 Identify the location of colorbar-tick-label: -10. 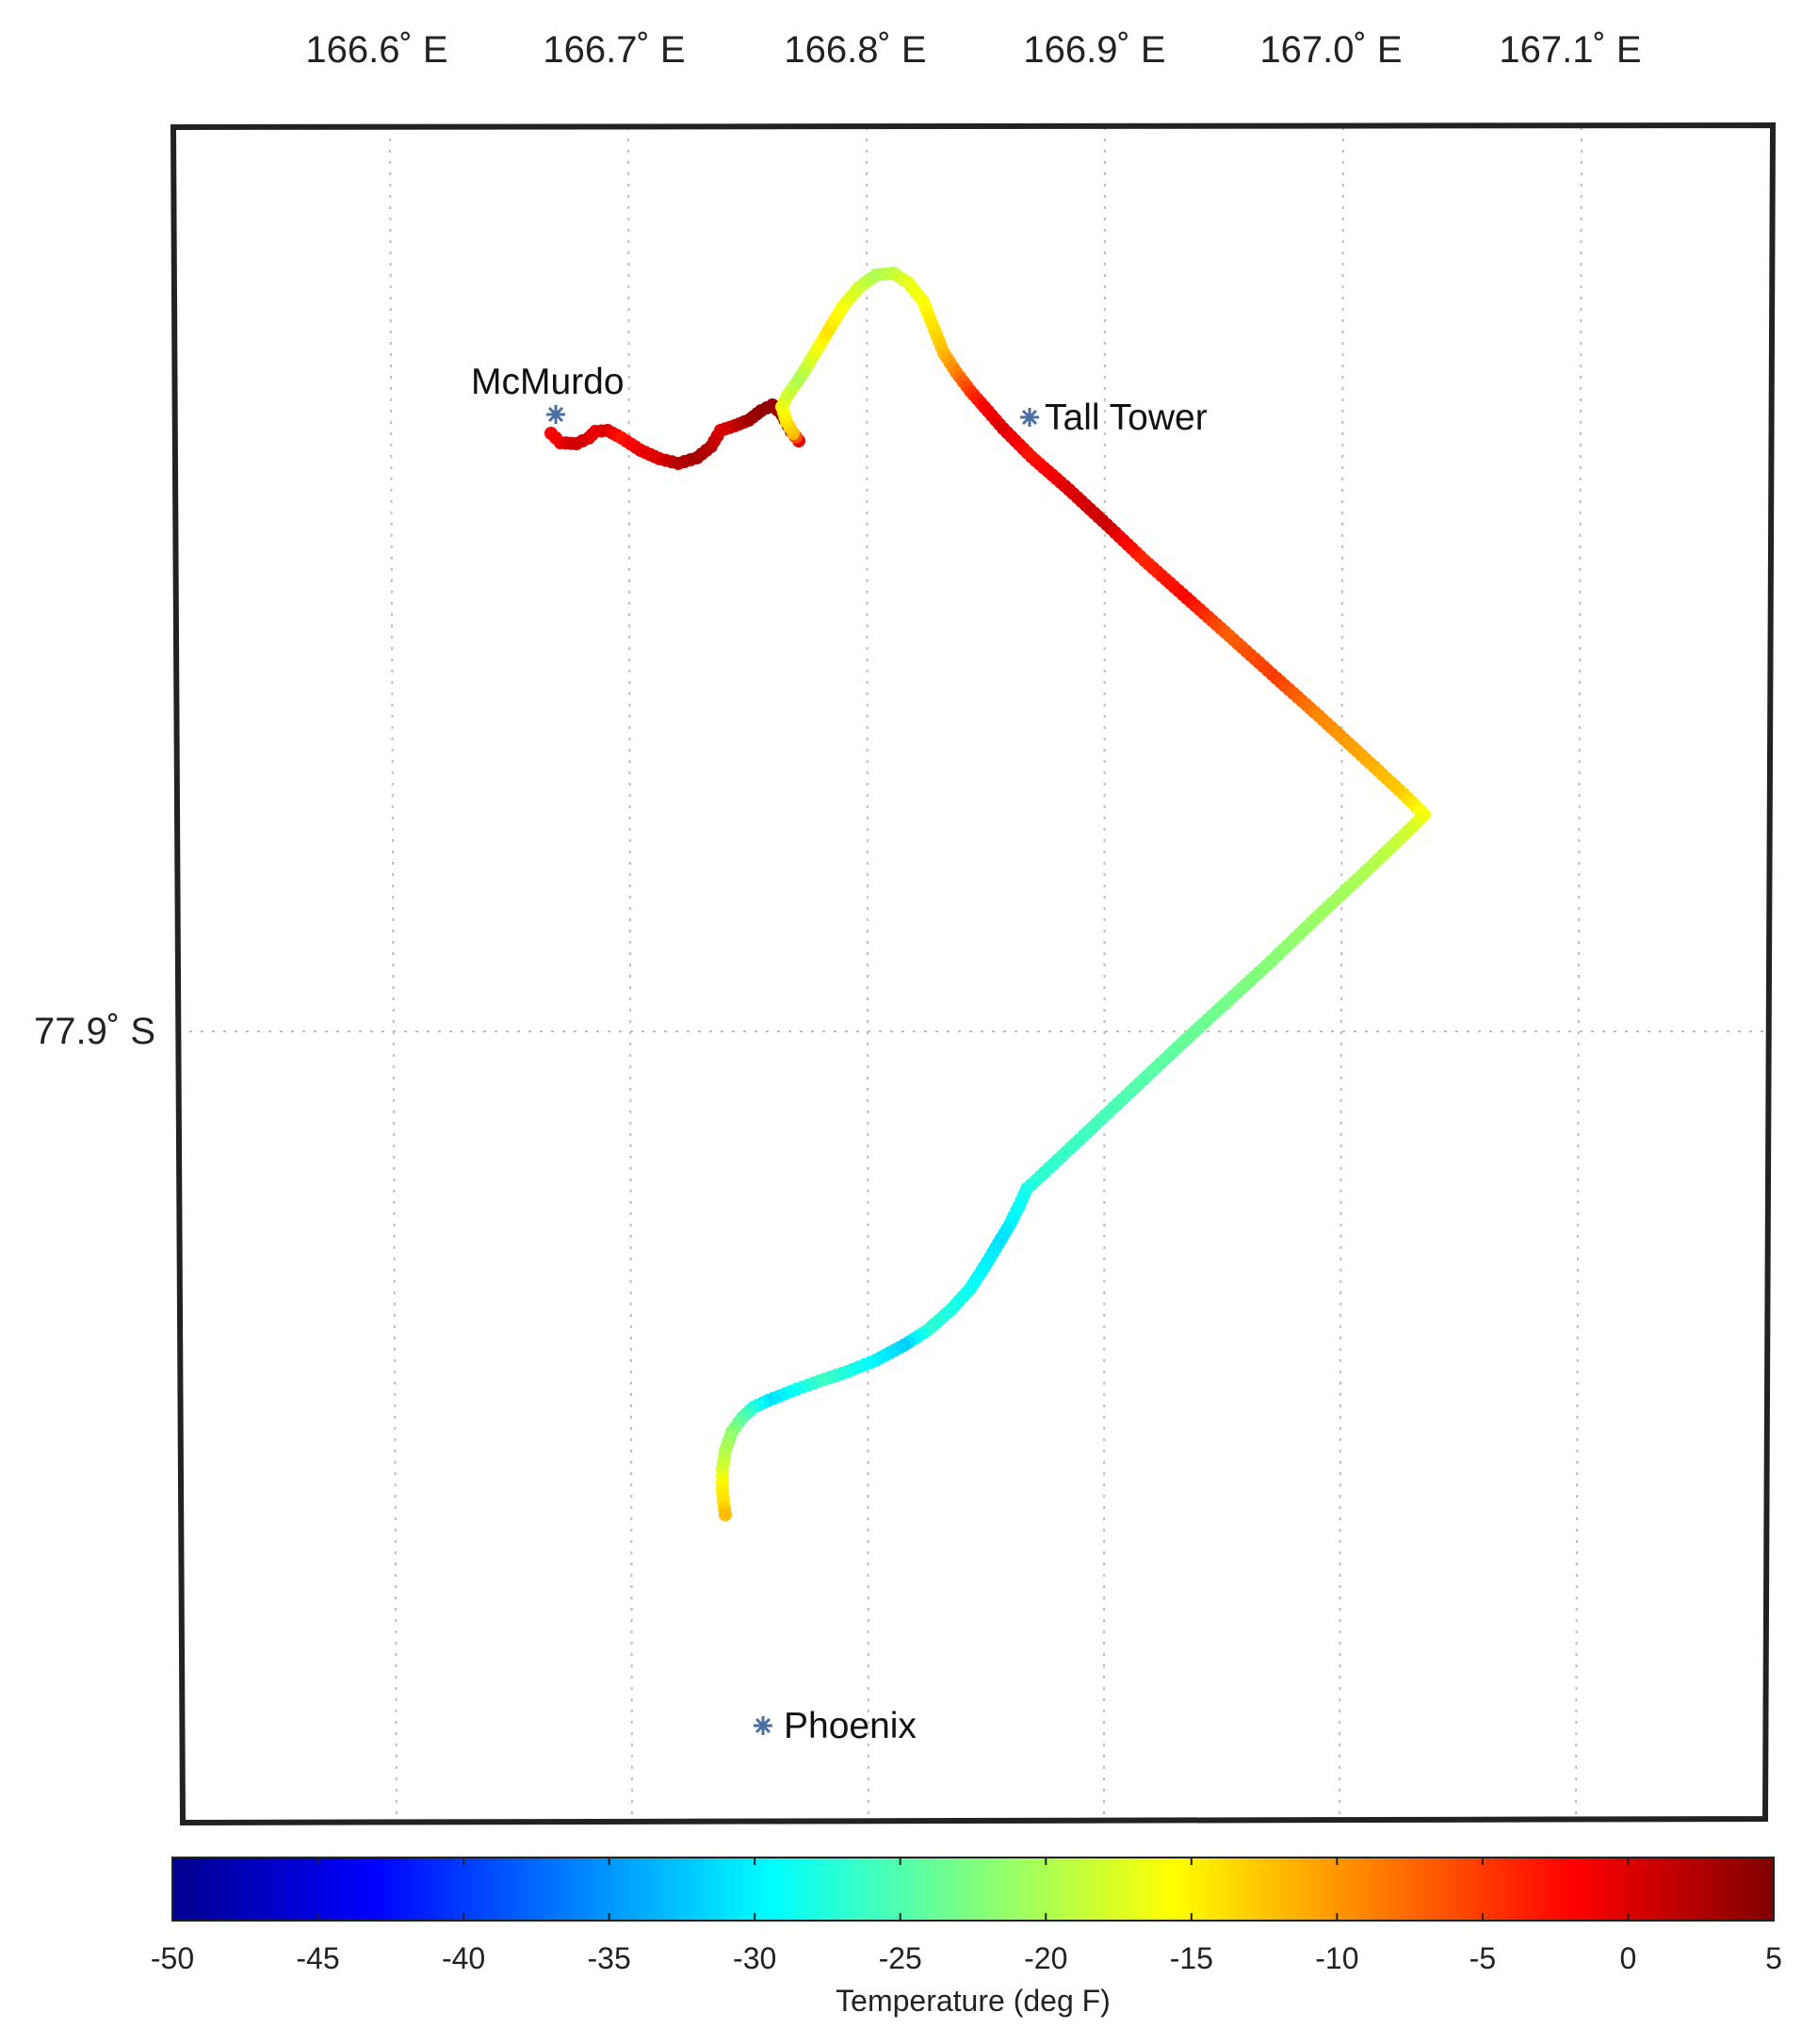
(1337, 1958).